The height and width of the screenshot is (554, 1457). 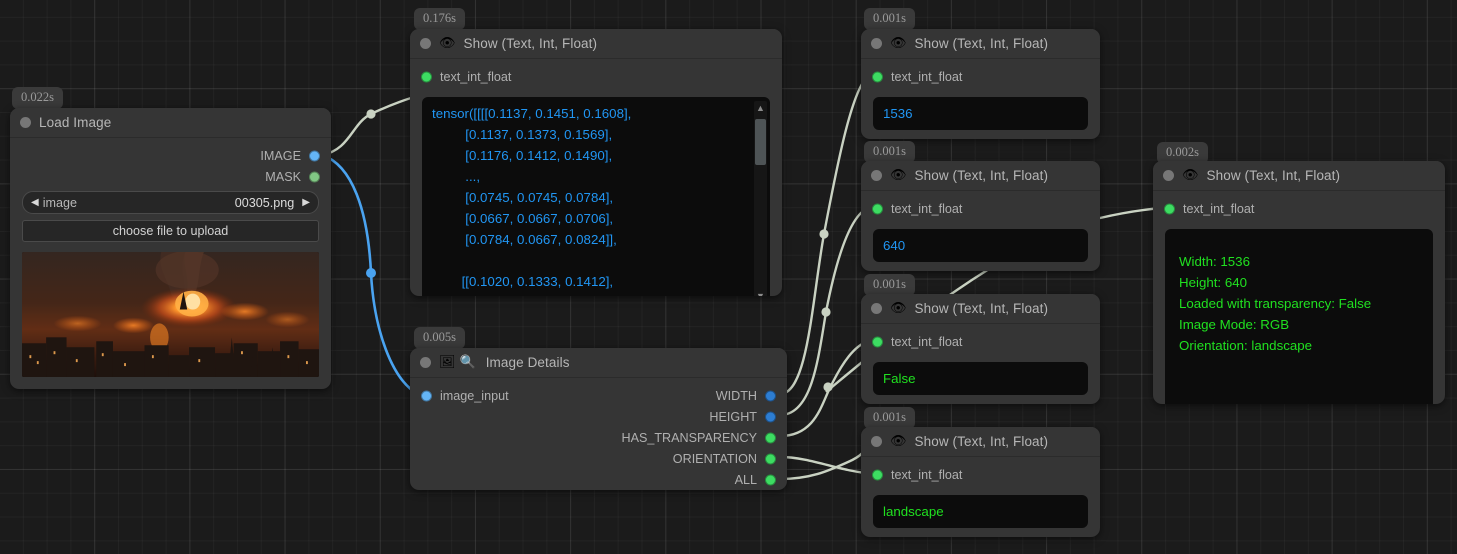 What do you see at coordinates (980, 245) in the screenshot?
I see `value-textarea-height: 640` at bounding box center [980, 245].